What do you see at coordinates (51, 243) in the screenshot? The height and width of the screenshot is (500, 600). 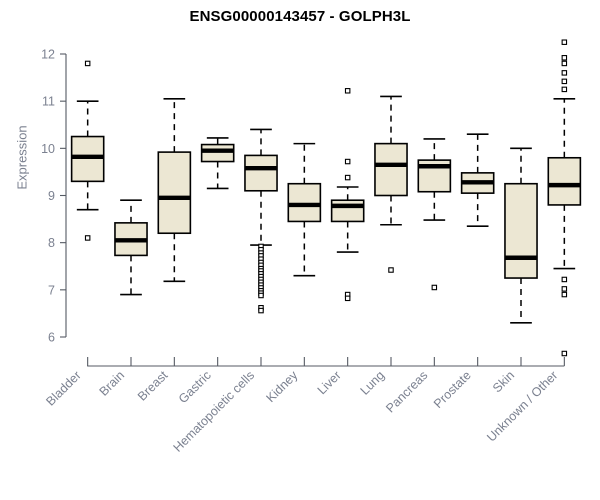 I see `y-tick-label: 8` at bounding box center [51, 243].